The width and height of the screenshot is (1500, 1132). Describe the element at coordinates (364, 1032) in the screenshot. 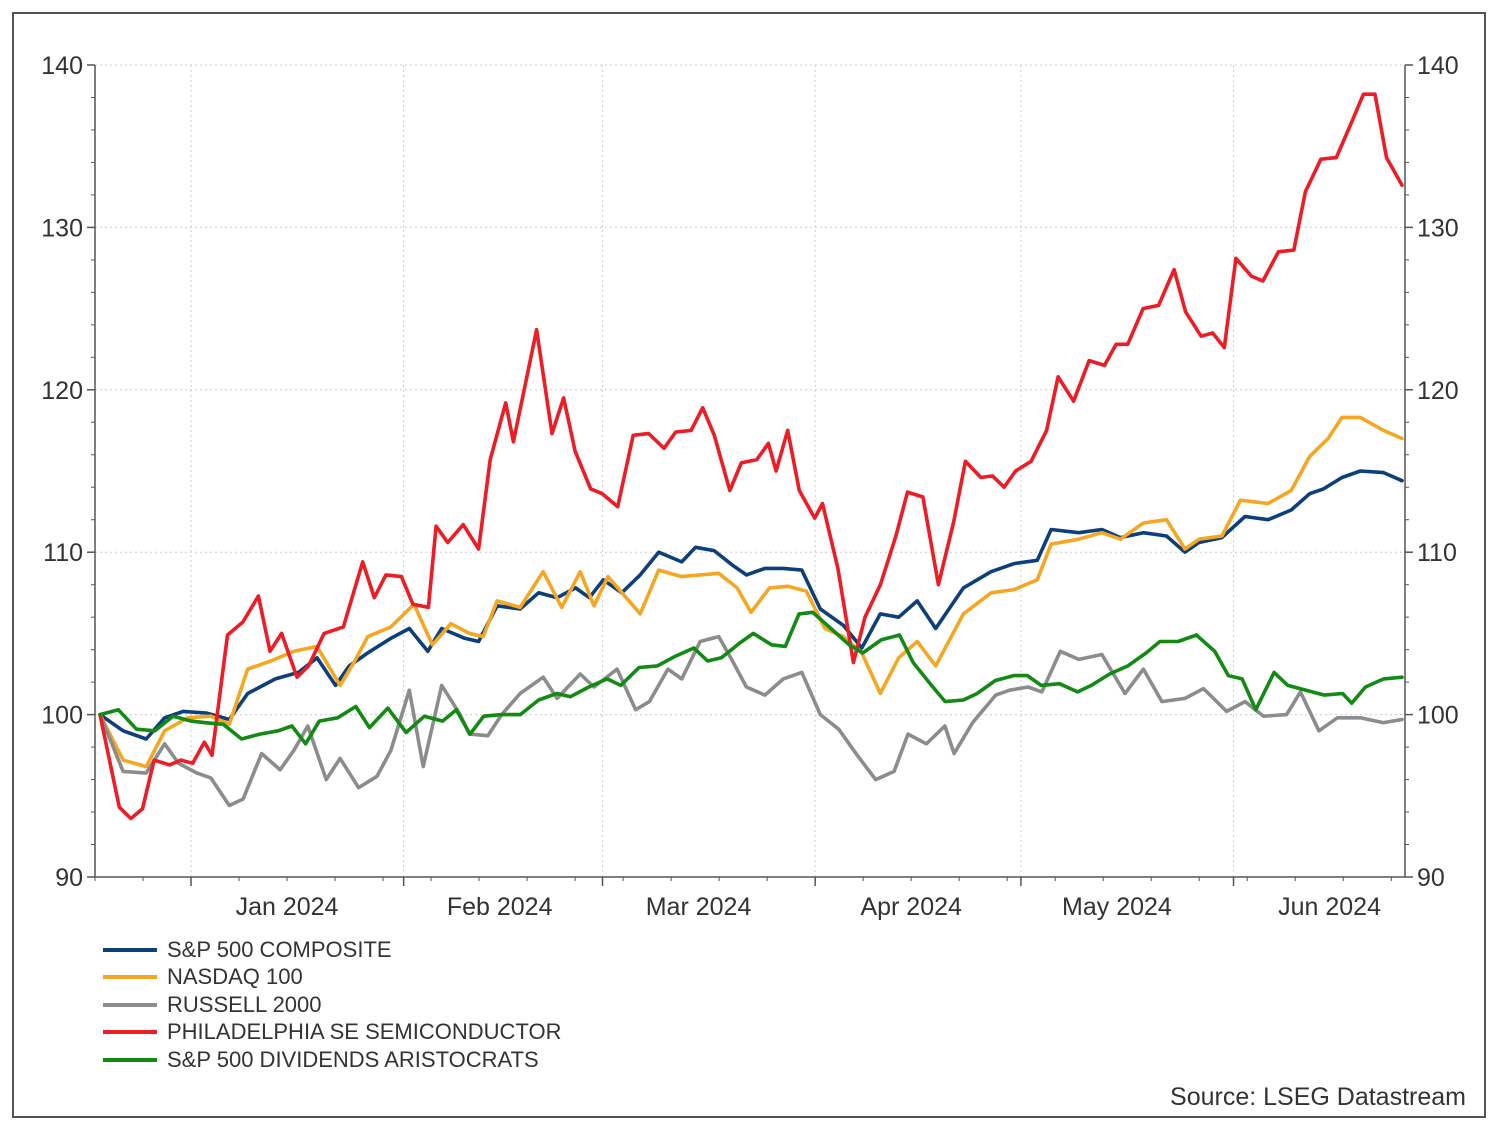

I see `legend-label-semiconductor: PHILADELPHIA SE SEMICONDUCTOR` at that location.